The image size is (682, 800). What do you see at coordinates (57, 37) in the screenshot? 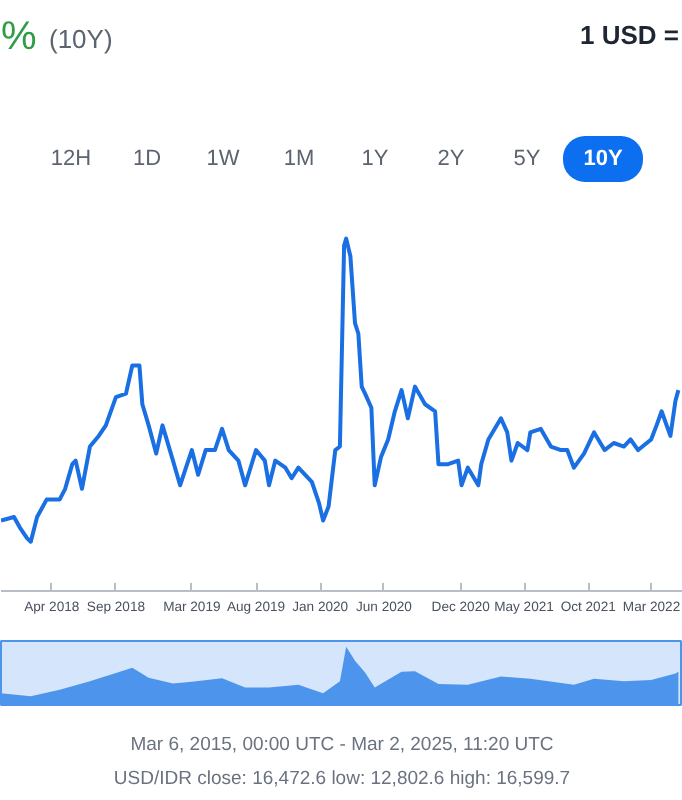
I see `text: % (10Y)` at bounding box center [57, 37].